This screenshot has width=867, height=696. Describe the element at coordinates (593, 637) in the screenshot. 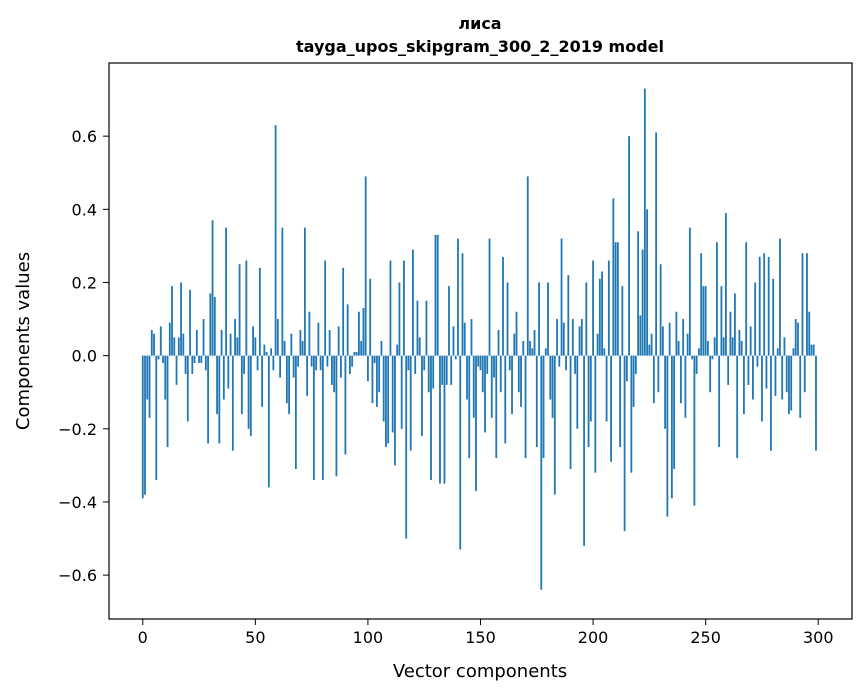

I see `x-tick-label: 200` at that location.